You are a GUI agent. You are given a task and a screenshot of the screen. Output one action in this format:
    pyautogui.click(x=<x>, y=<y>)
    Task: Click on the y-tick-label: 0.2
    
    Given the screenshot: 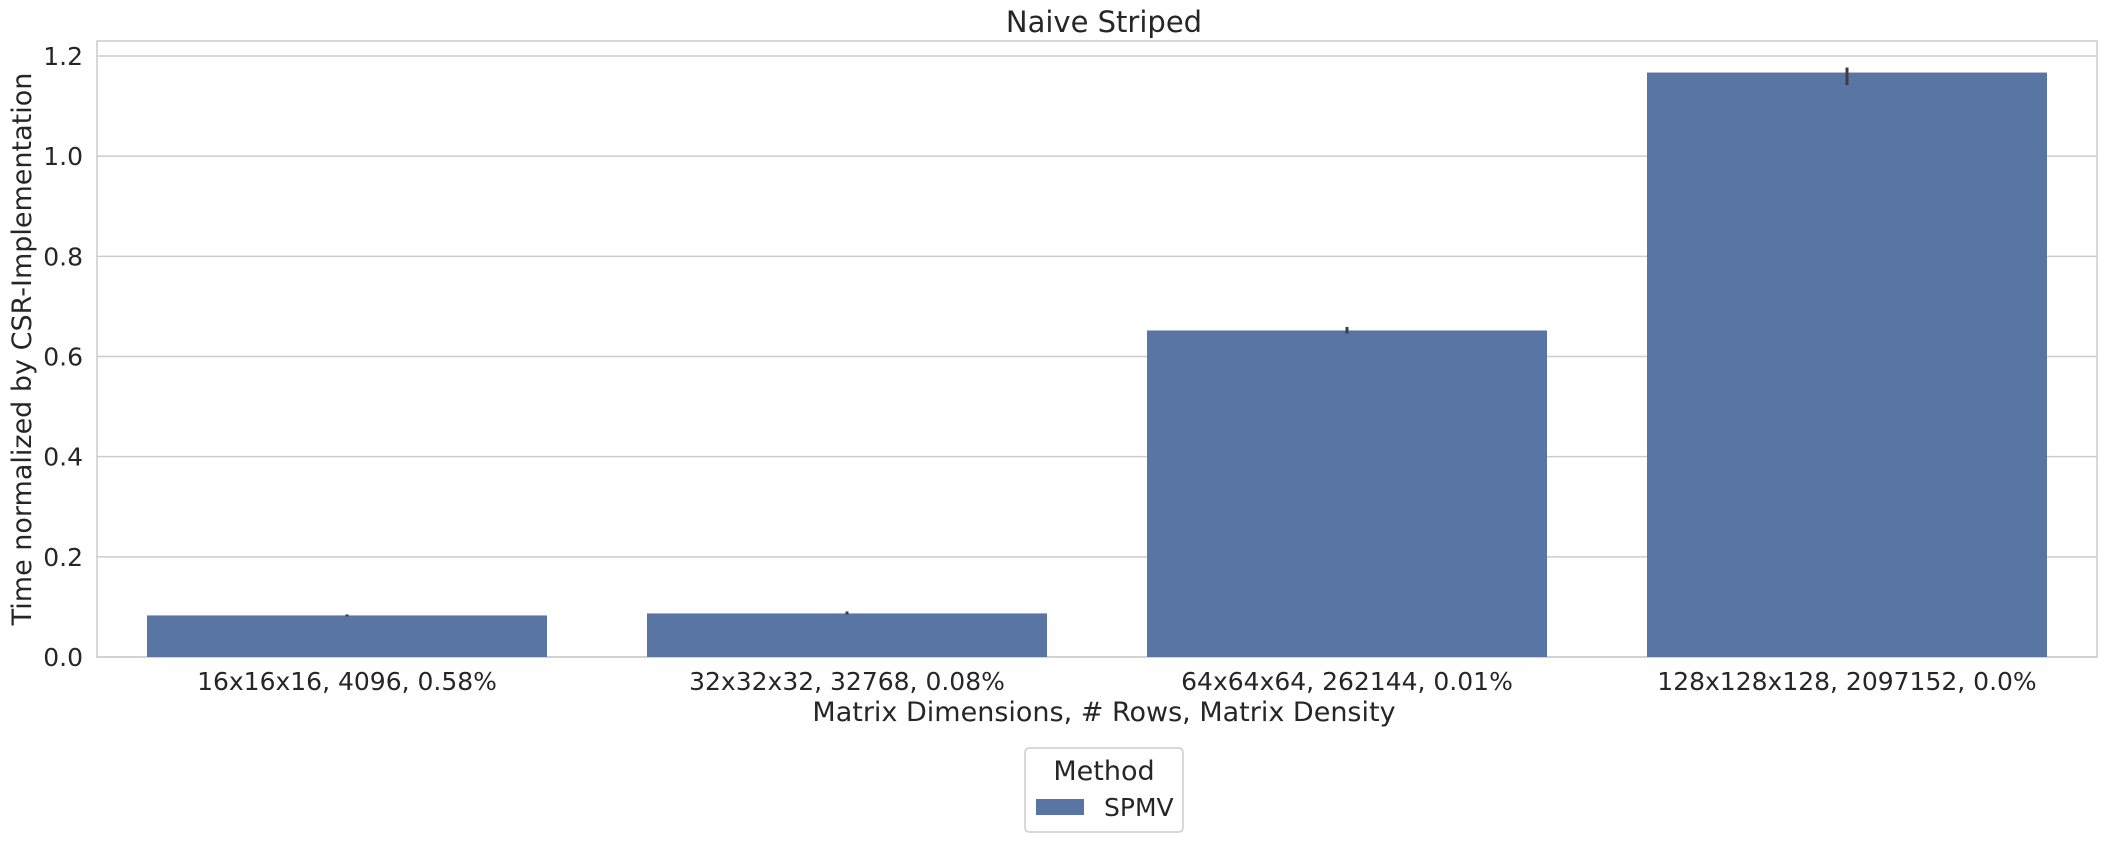 What is the action you would take?
    pyautogui.click(x=63, y=557)
    